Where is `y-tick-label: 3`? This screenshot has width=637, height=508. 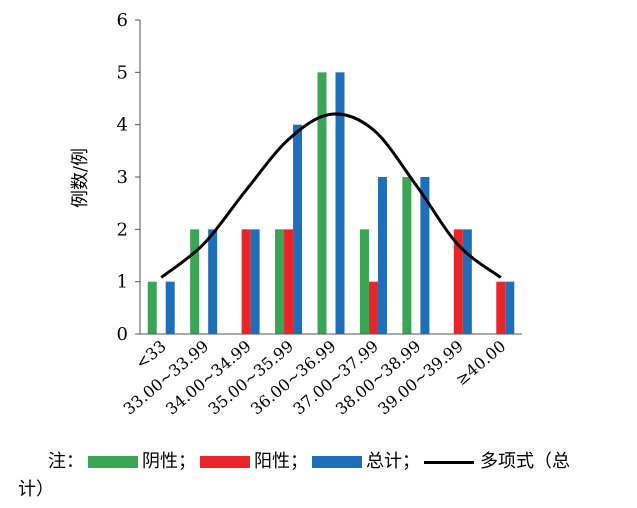
y-tick-label: 3 is located at coordinates (122, 177).